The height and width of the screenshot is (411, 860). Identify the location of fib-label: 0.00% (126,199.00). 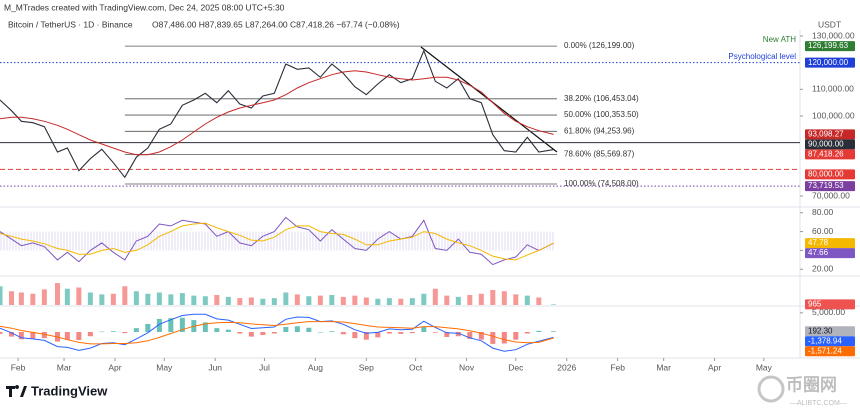
(599, 45).